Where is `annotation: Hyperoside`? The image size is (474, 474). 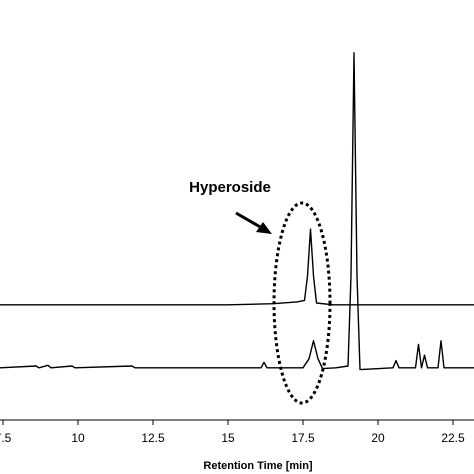
annotation: Hyperoside is located at coordinates (230, 187).